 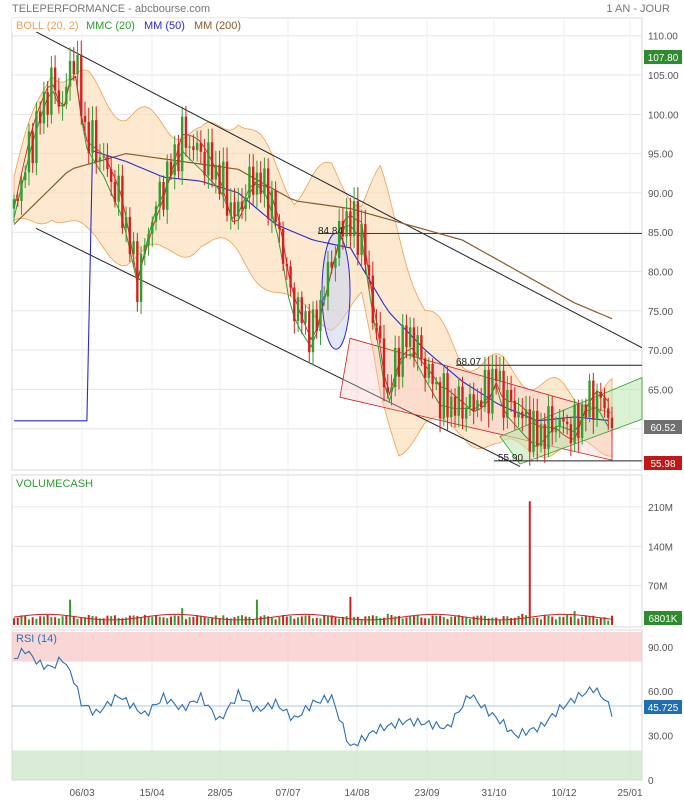 I want to click on rsi-oversold-zone, so click(x=327, y=765).